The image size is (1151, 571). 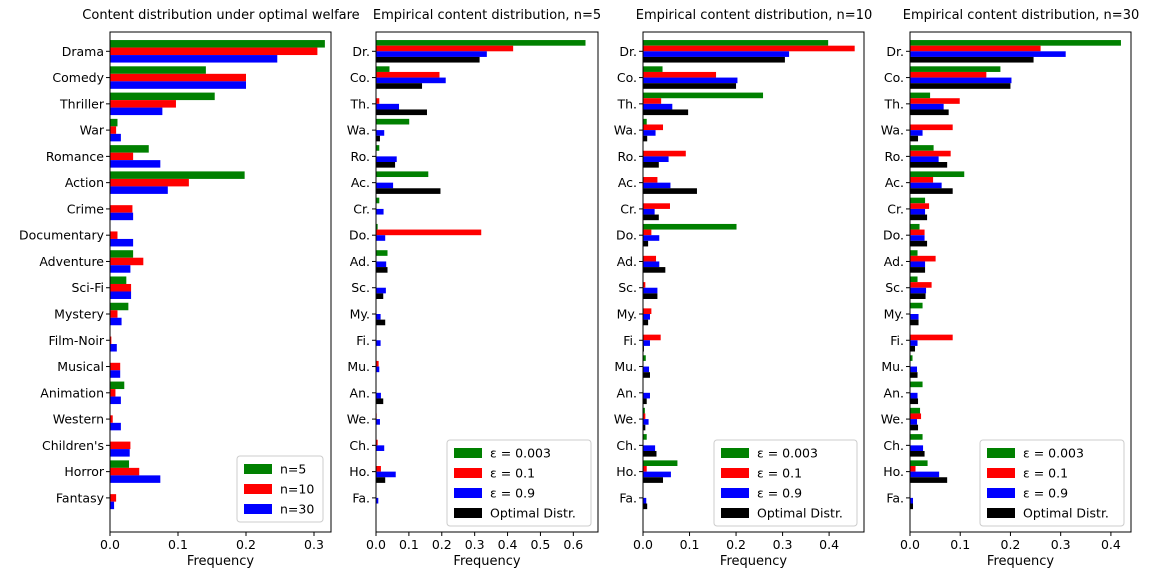 I want to click on bar-n-10-western, so click(x=111, y=419).